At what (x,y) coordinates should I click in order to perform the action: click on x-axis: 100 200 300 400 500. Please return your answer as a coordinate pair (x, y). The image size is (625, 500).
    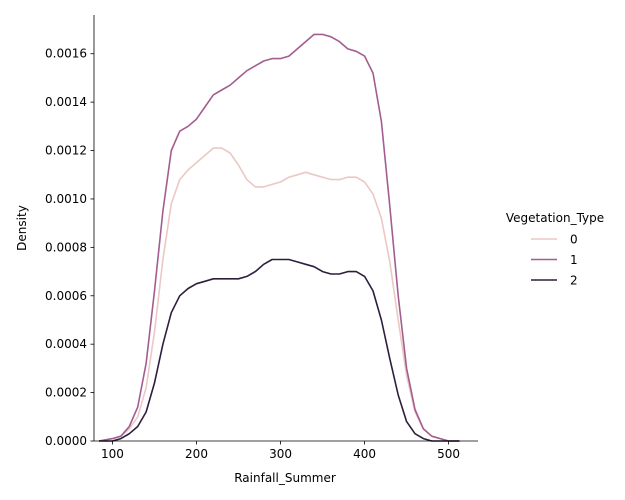
    Looking at the image, I should click on (286, 450).